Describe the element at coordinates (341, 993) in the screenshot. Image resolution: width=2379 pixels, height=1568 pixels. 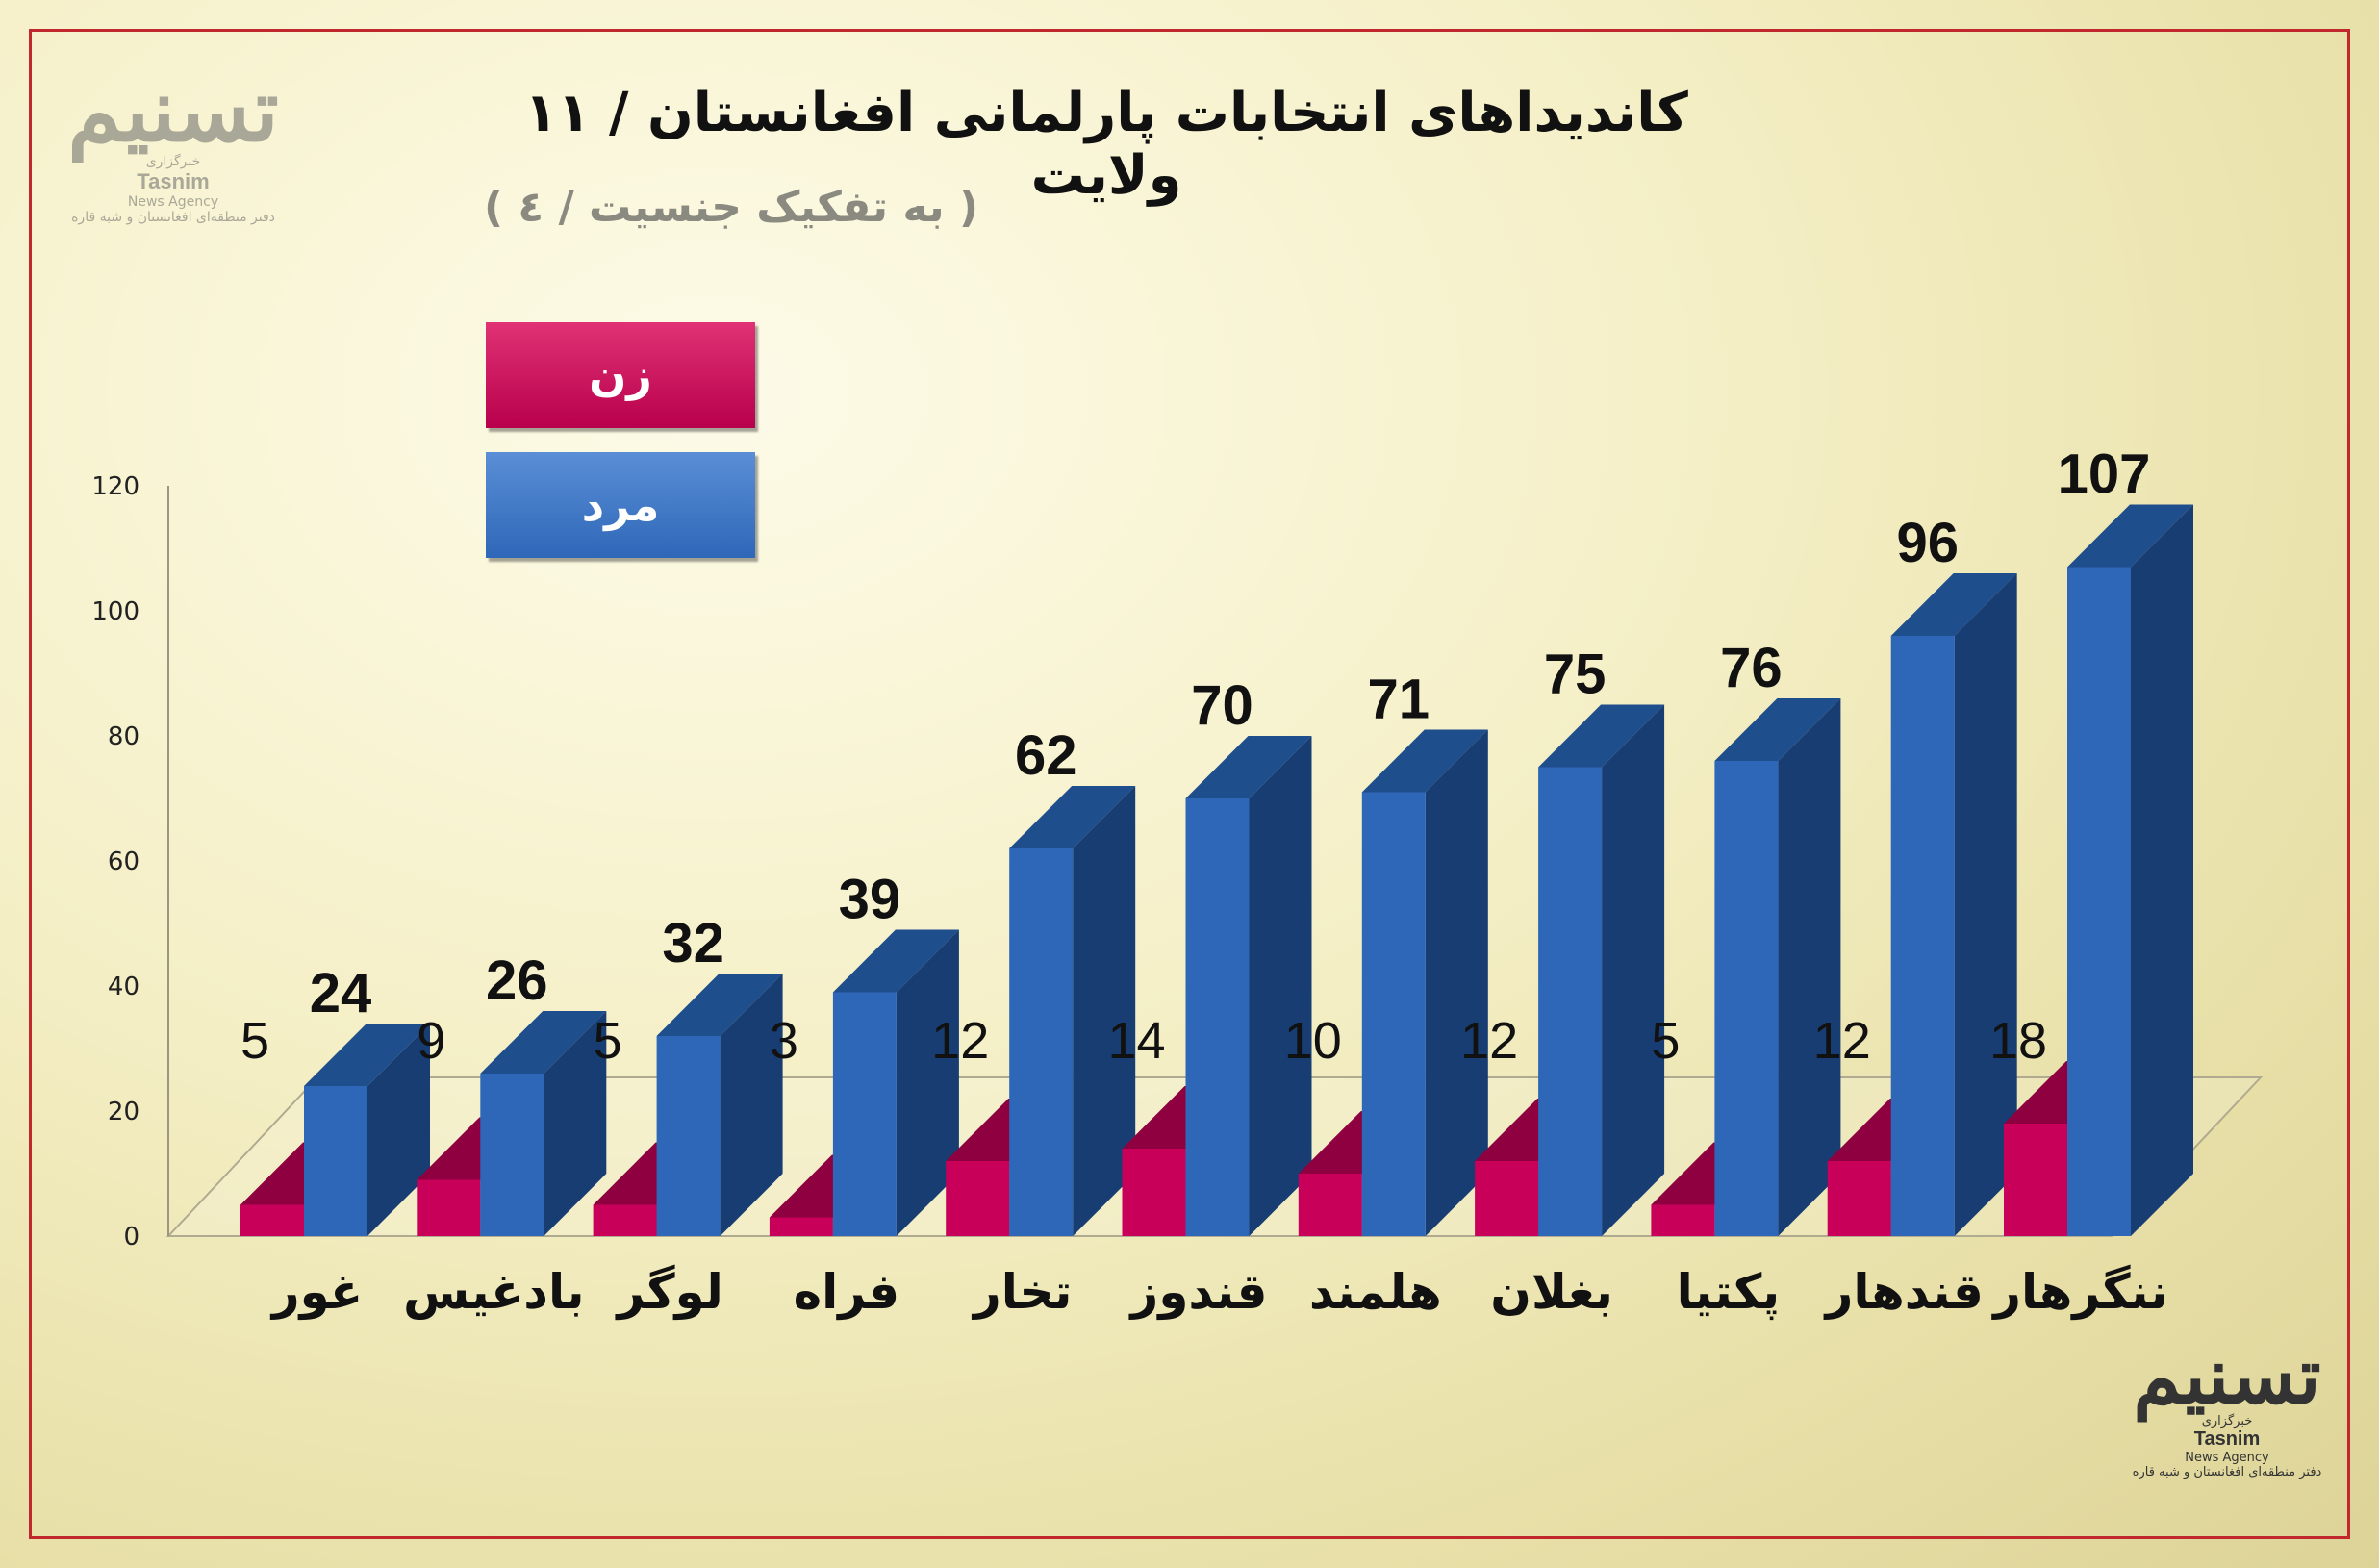
I see `data-label-male: 24` at that location.